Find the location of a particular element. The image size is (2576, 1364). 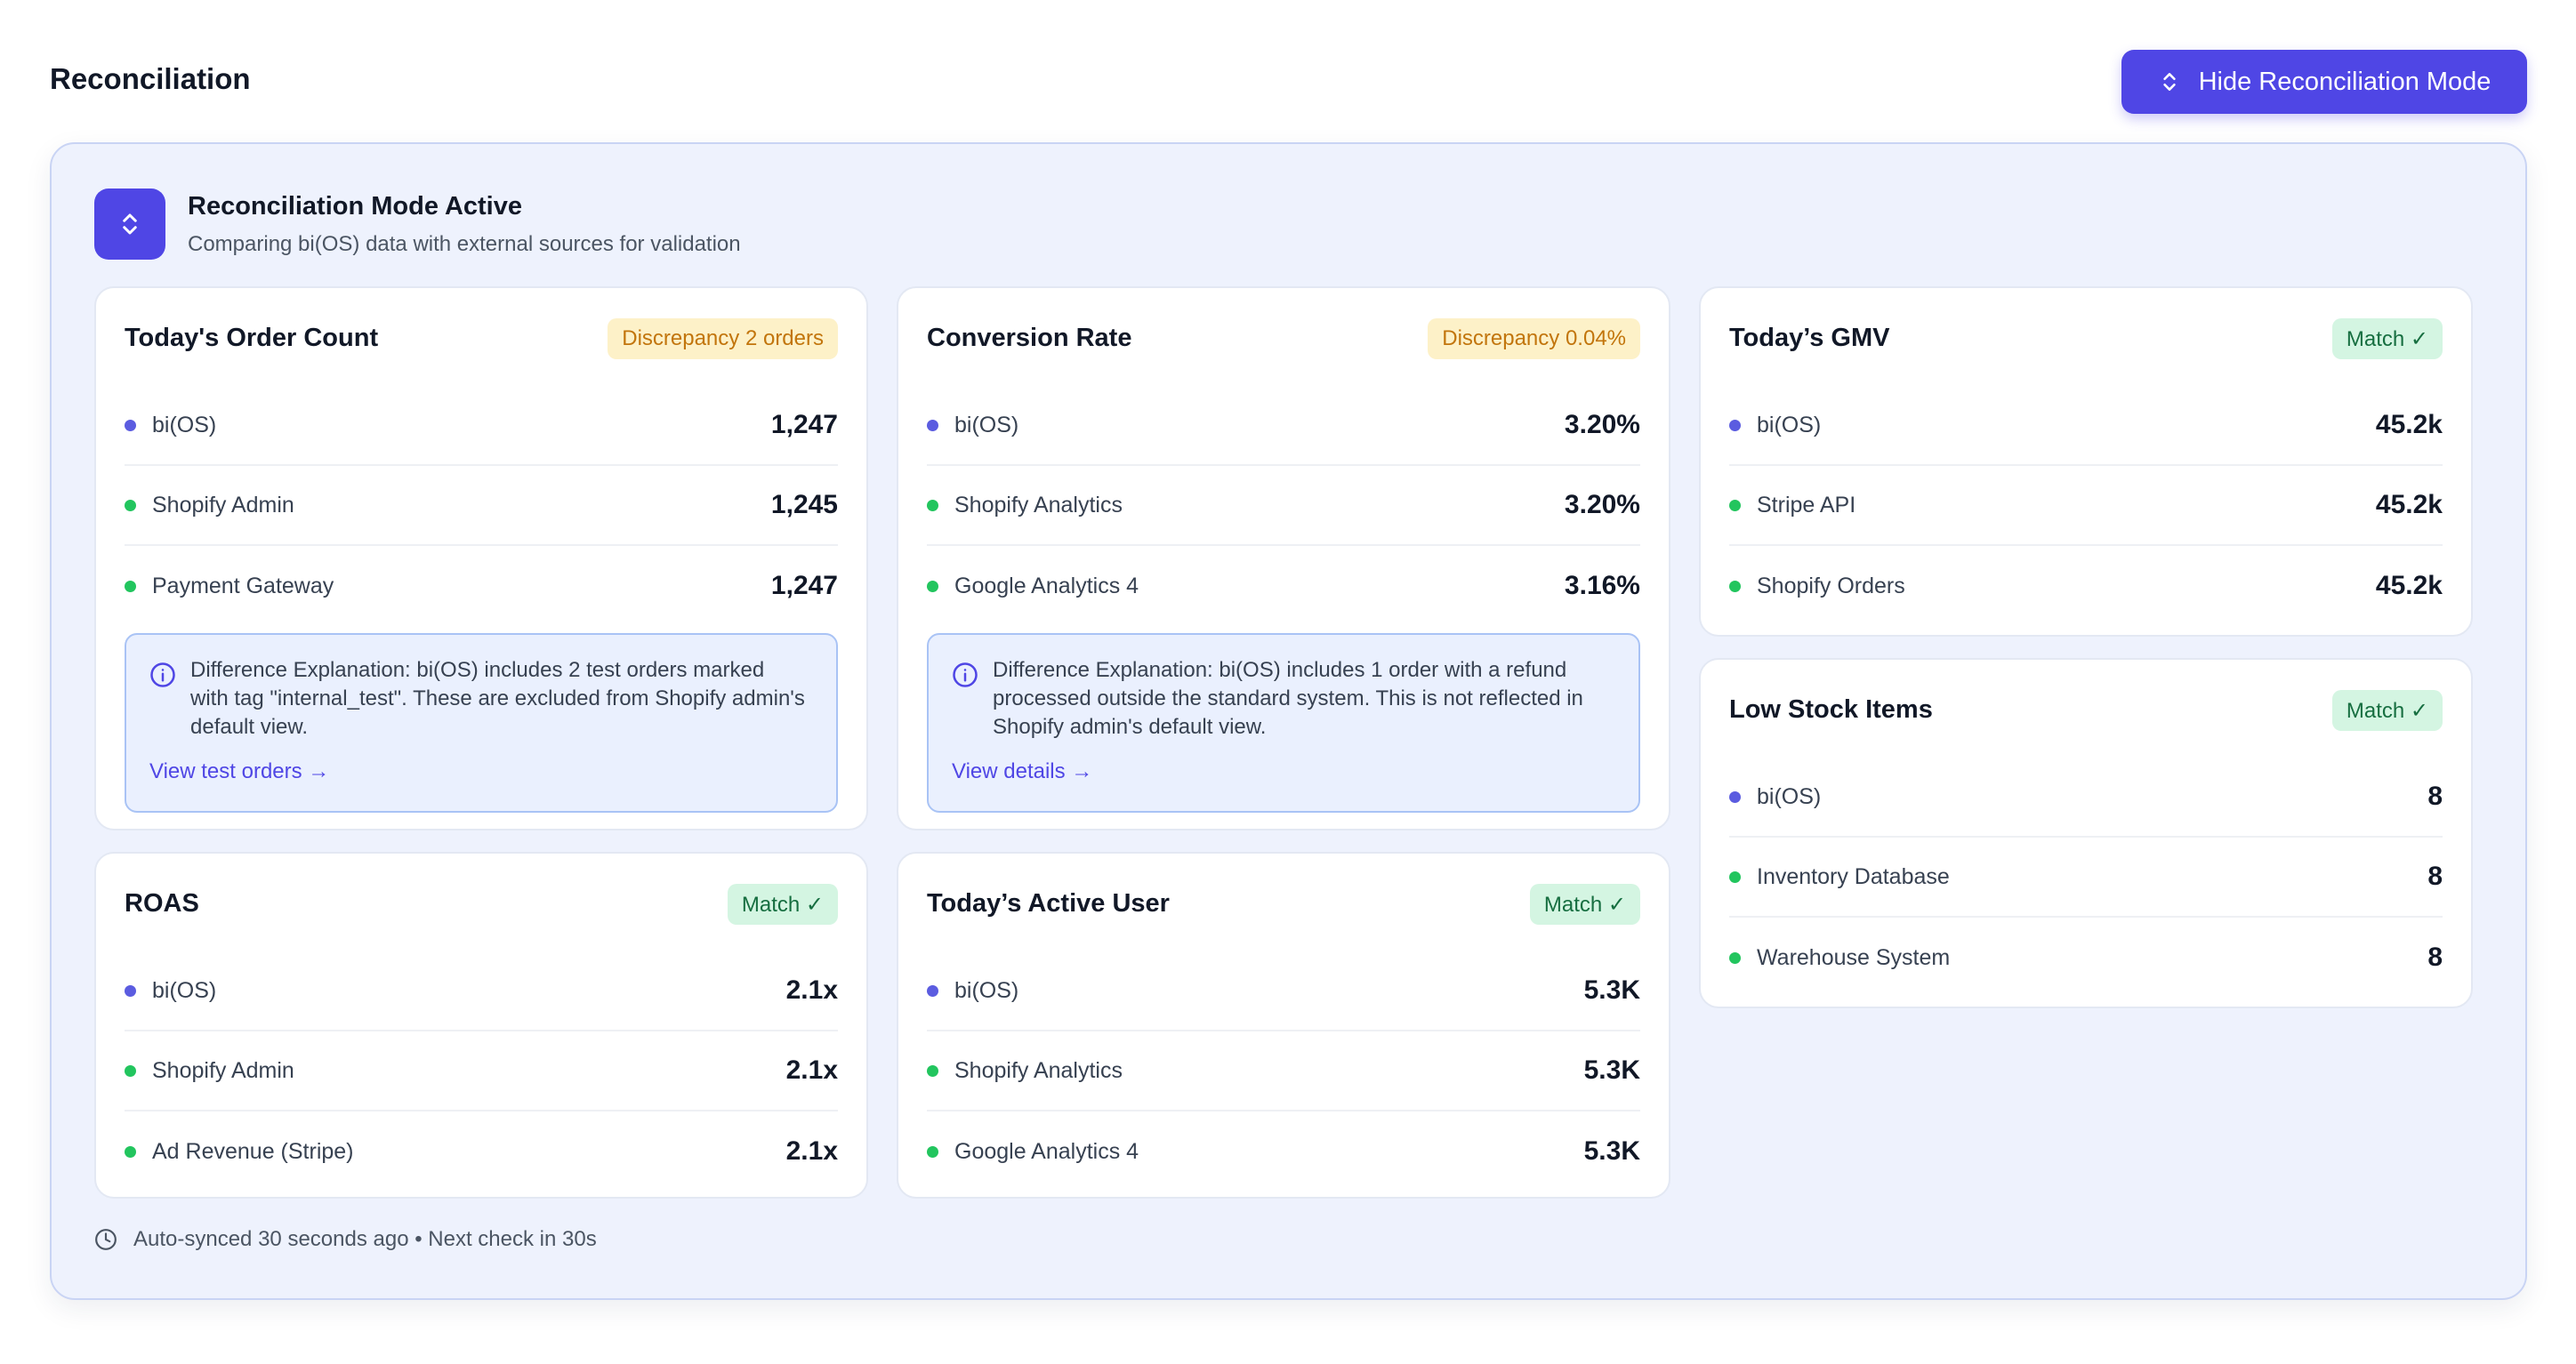

source-row: bi(OS) 1,247 is located at coordinates (481, 426).